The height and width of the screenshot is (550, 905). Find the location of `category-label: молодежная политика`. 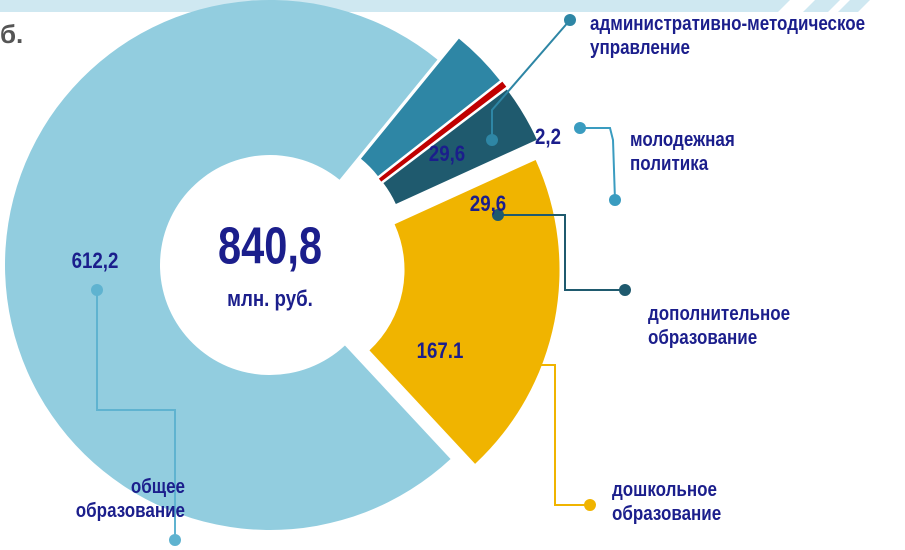

category-label: молодежная политика is located at coordinates (682, 152).